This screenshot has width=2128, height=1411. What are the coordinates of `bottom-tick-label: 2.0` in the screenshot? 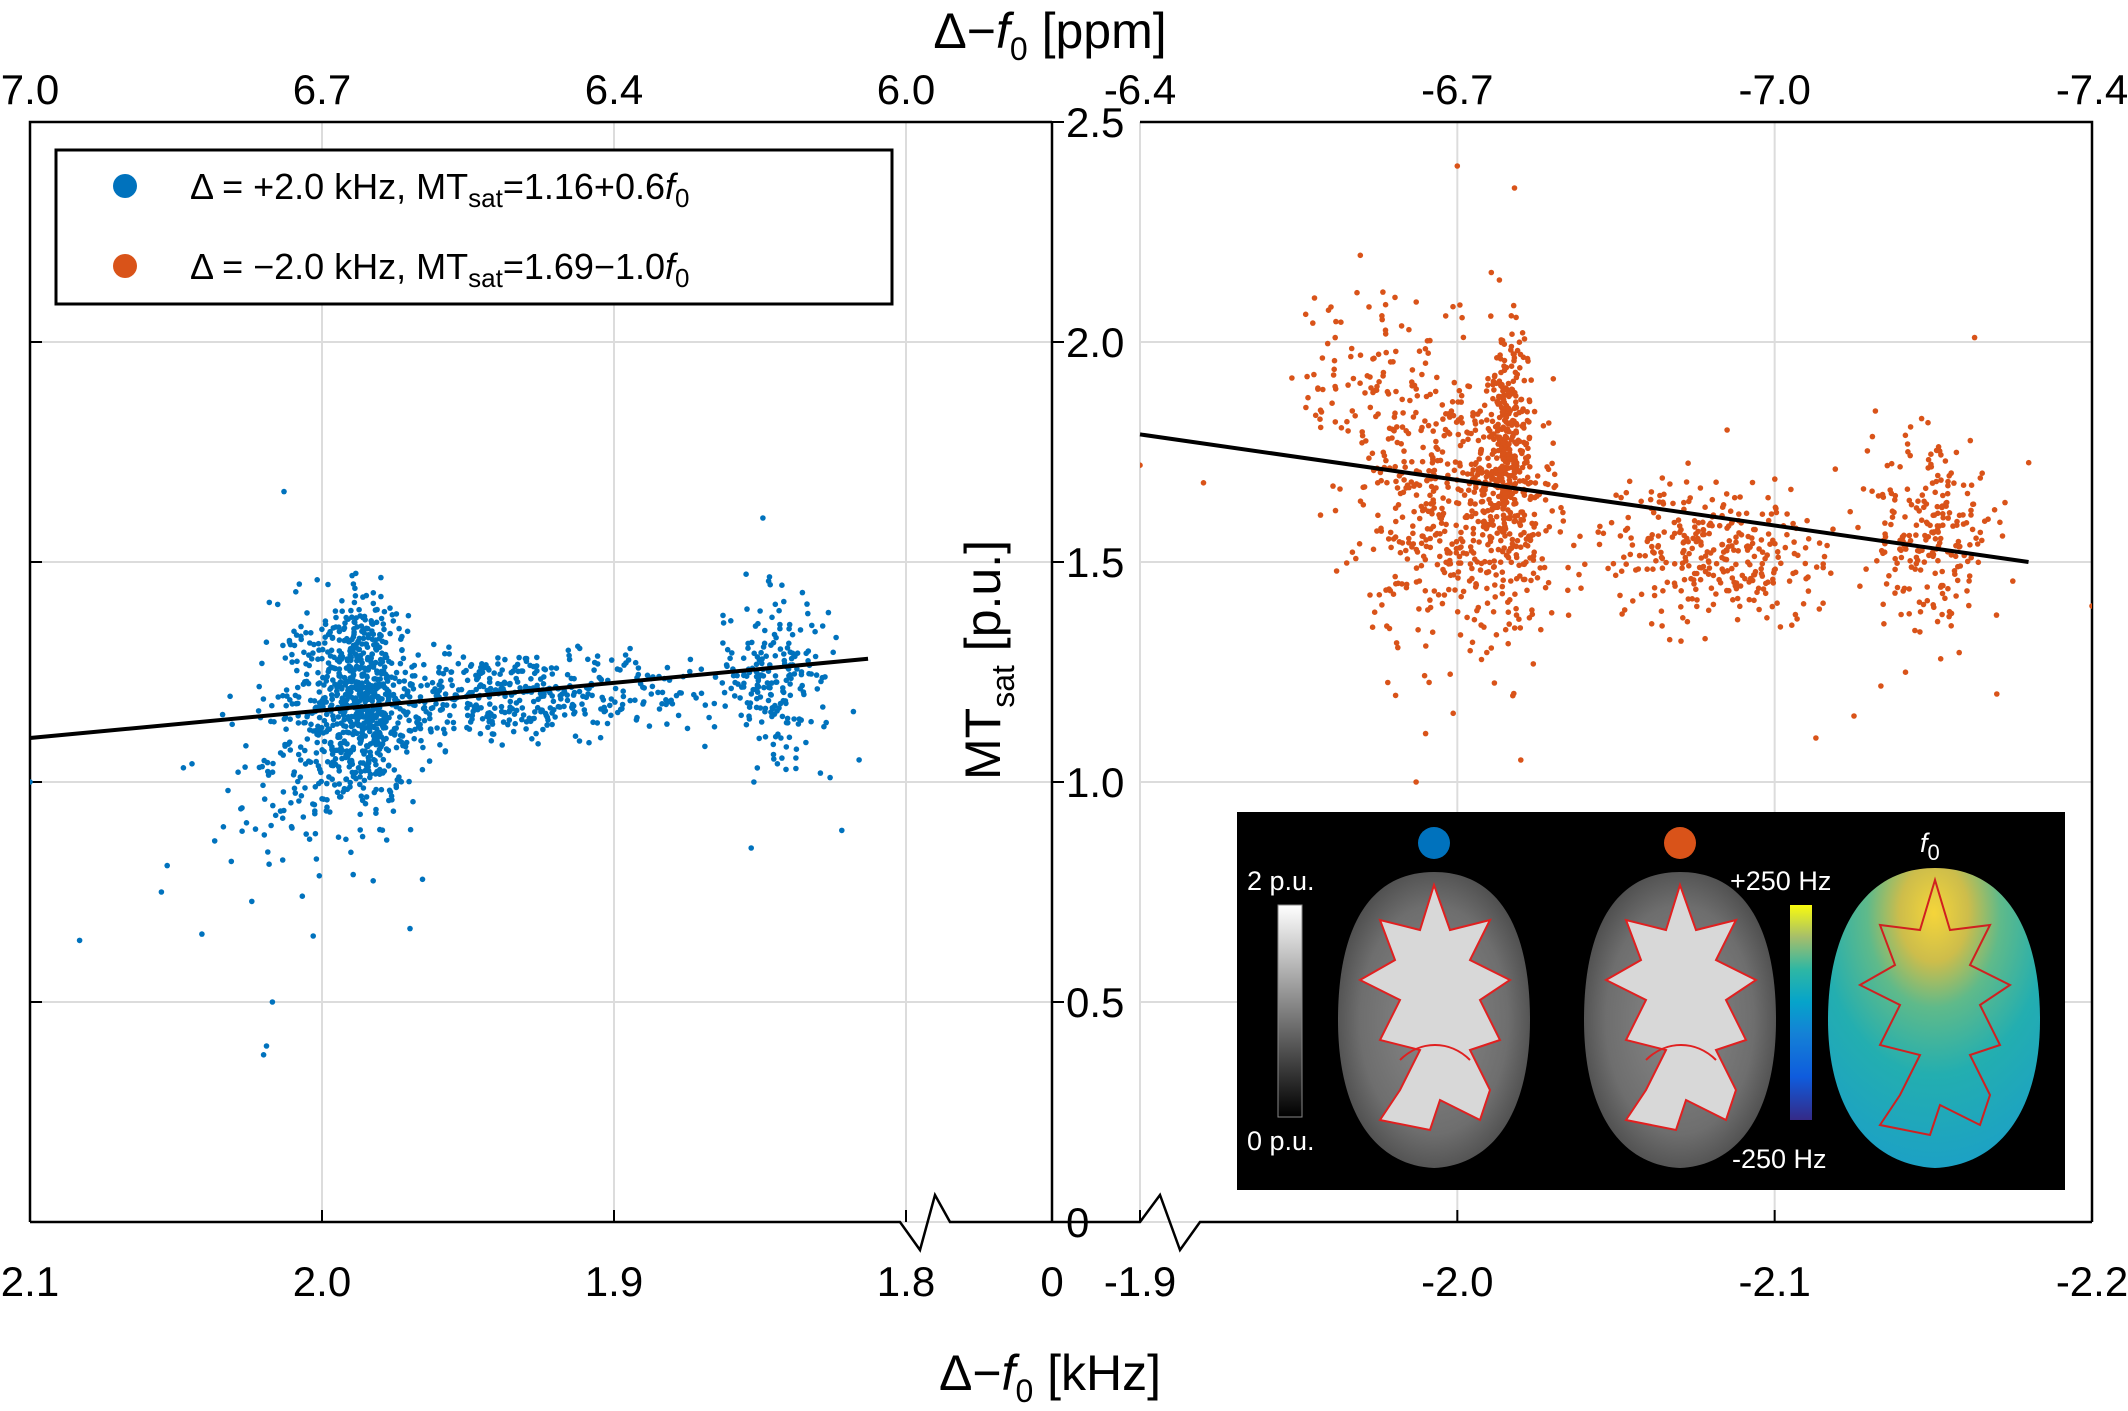 It's located at (322, 1281).